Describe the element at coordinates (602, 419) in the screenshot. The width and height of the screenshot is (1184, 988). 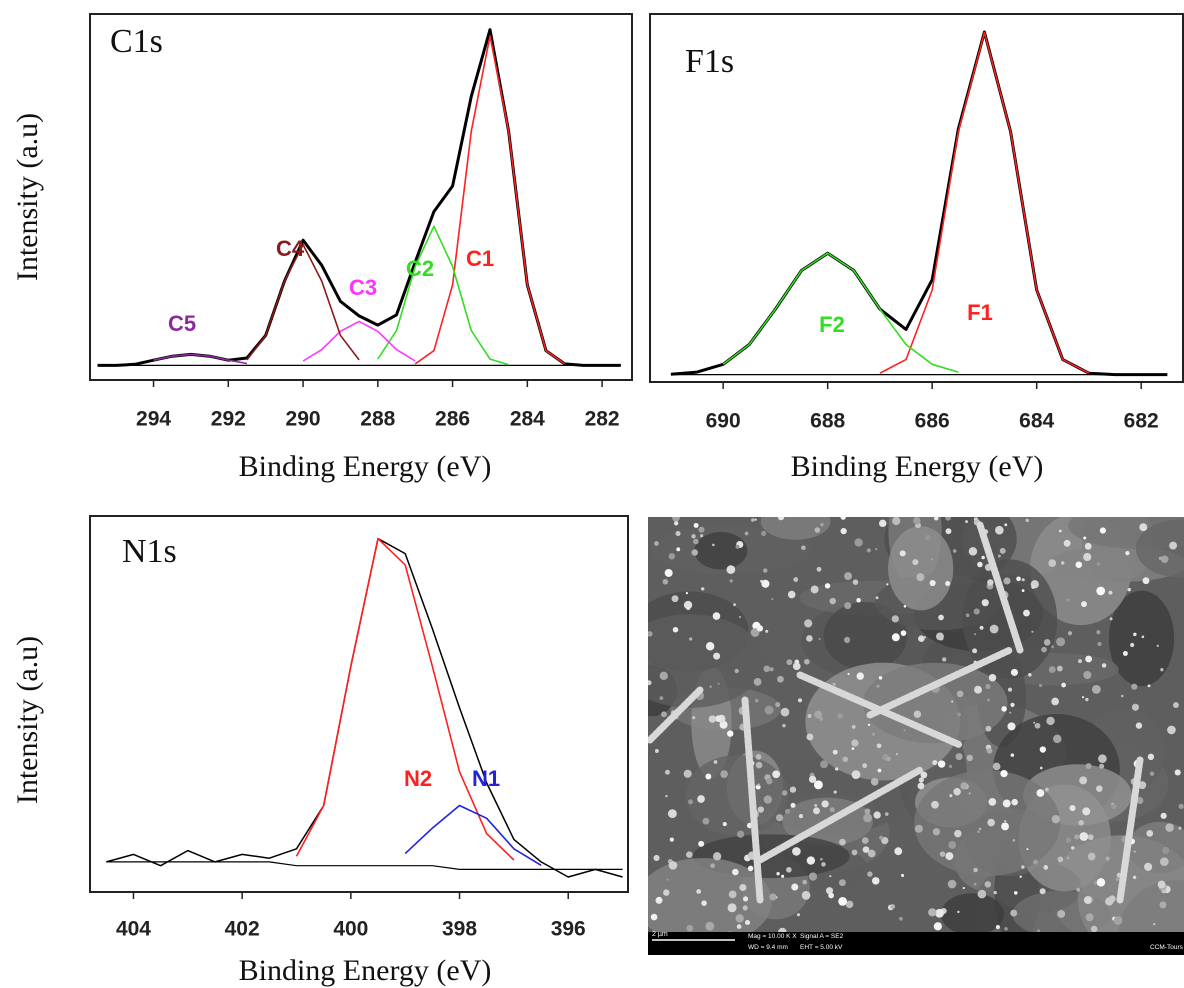
I see `x-tick-label: 282` at that location.